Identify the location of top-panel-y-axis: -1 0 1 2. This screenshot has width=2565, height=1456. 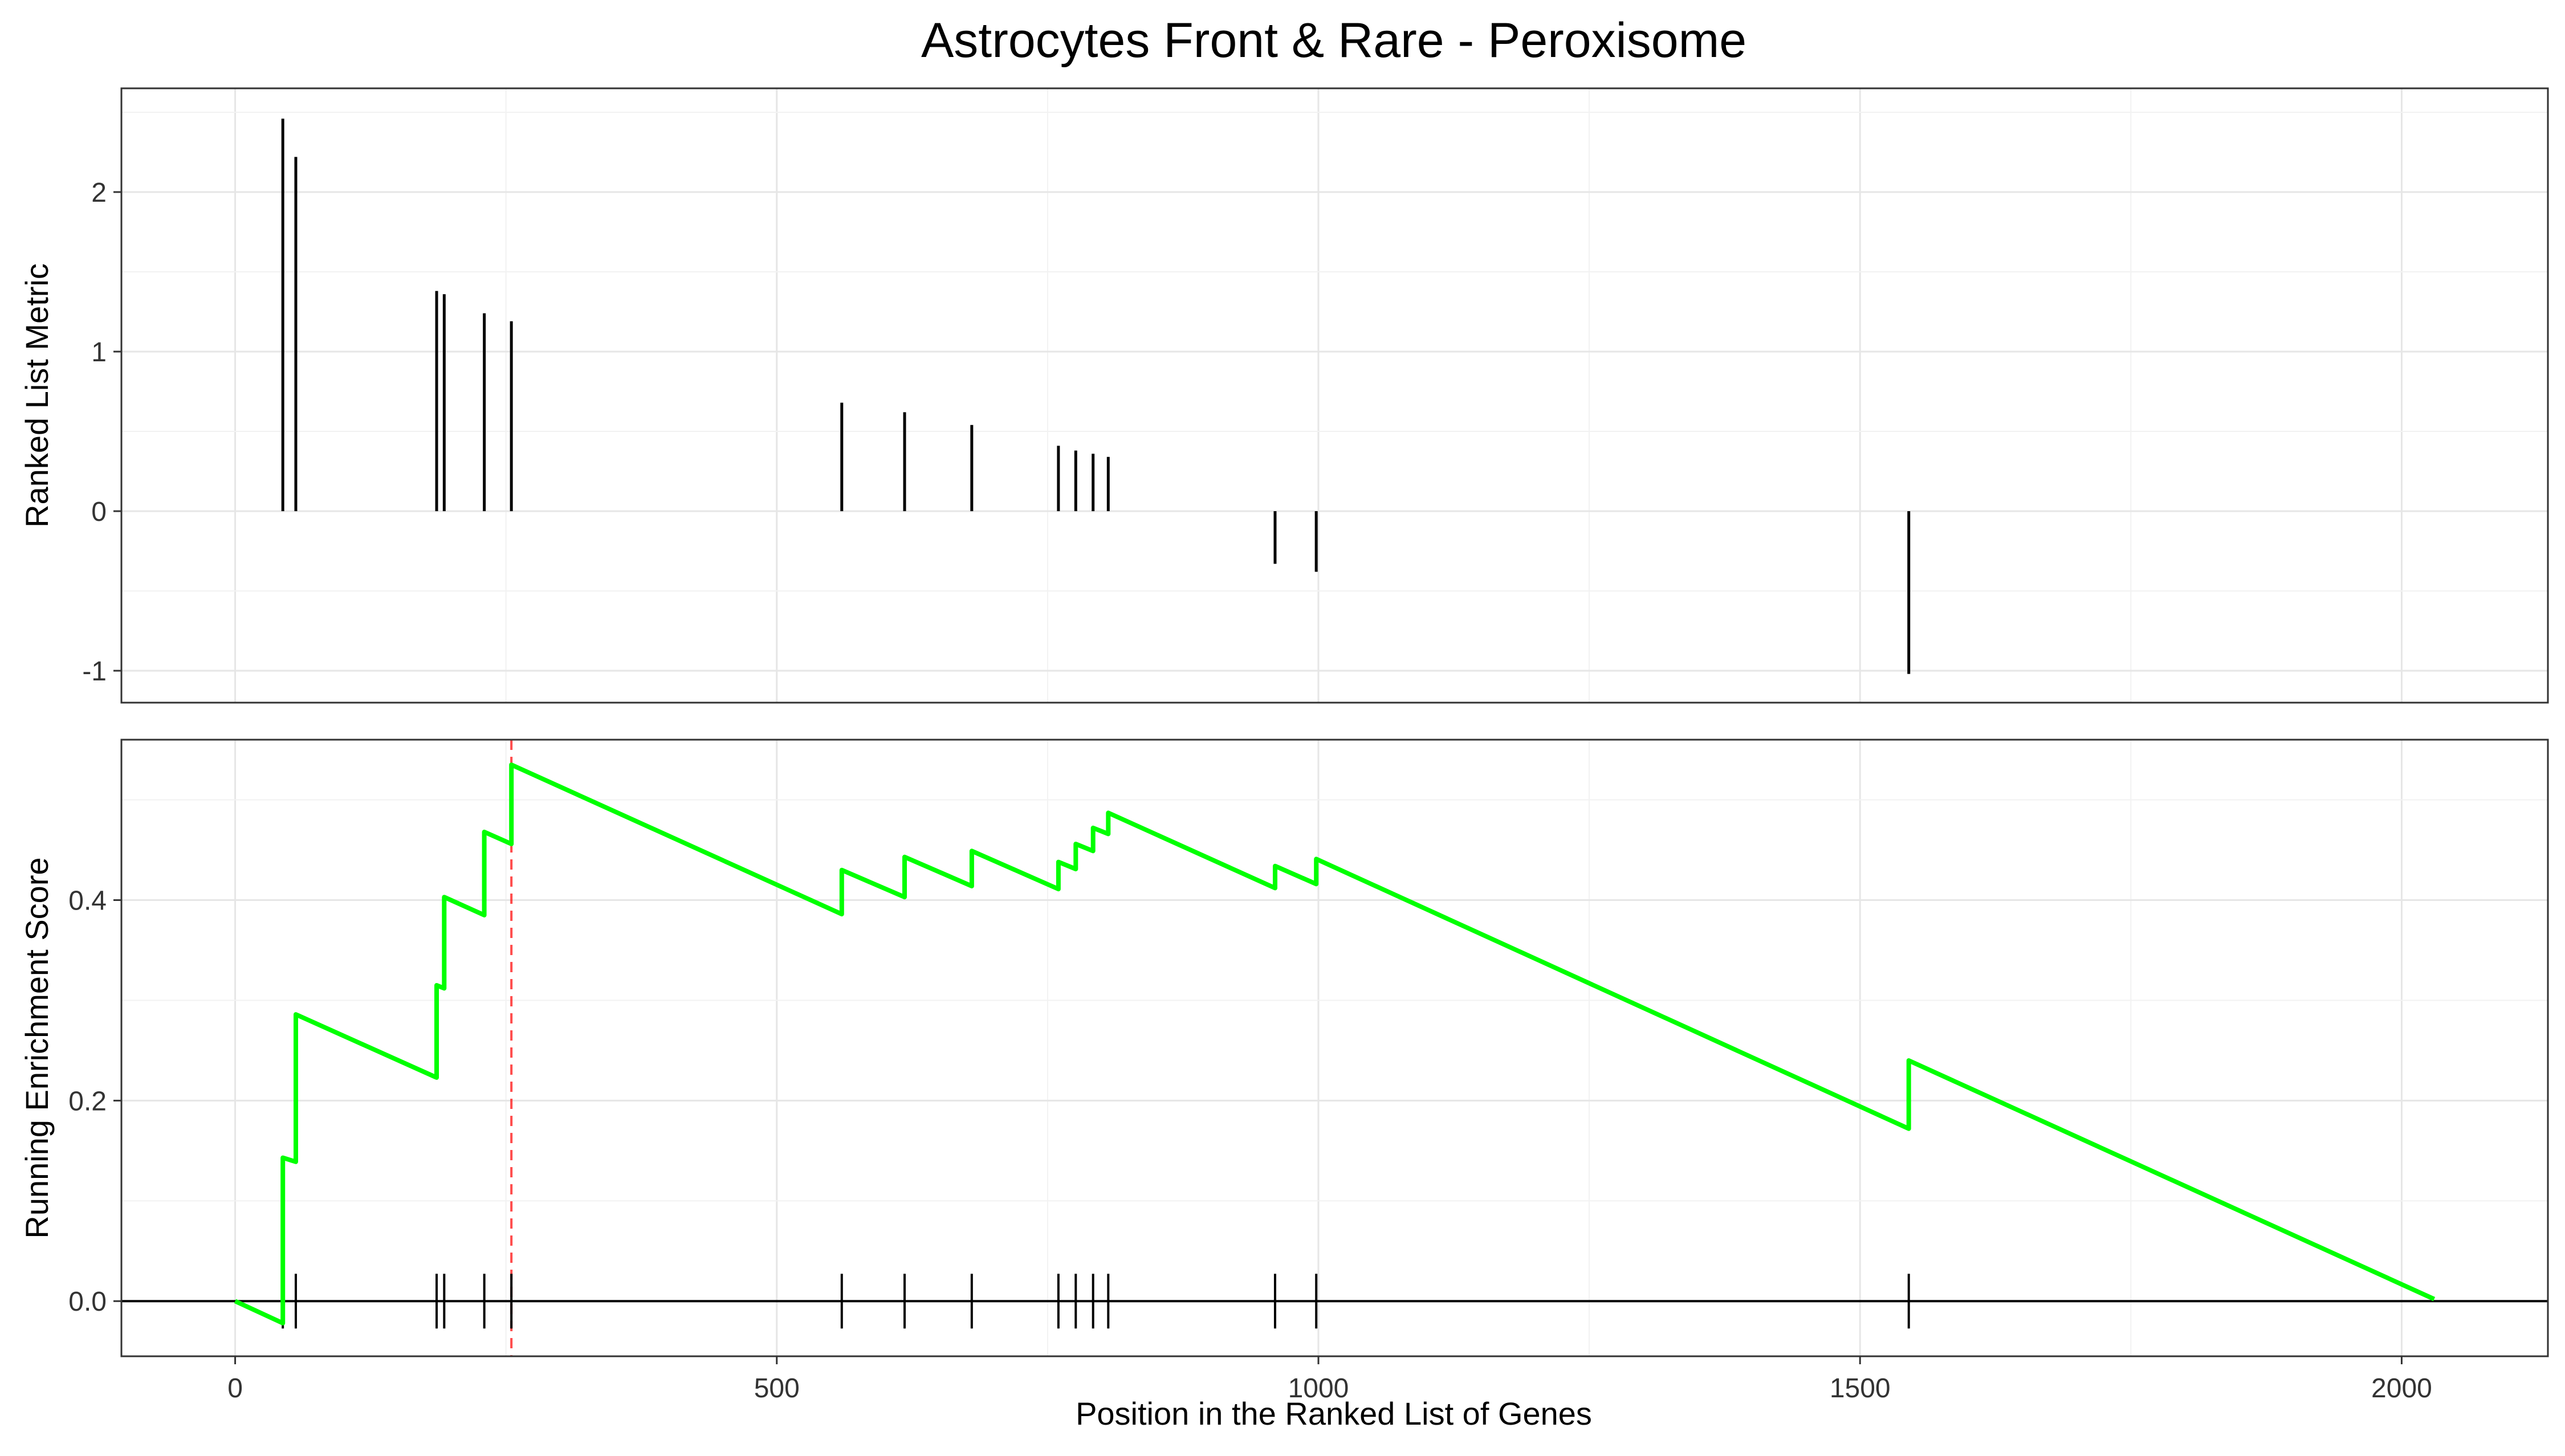
(101, 432).